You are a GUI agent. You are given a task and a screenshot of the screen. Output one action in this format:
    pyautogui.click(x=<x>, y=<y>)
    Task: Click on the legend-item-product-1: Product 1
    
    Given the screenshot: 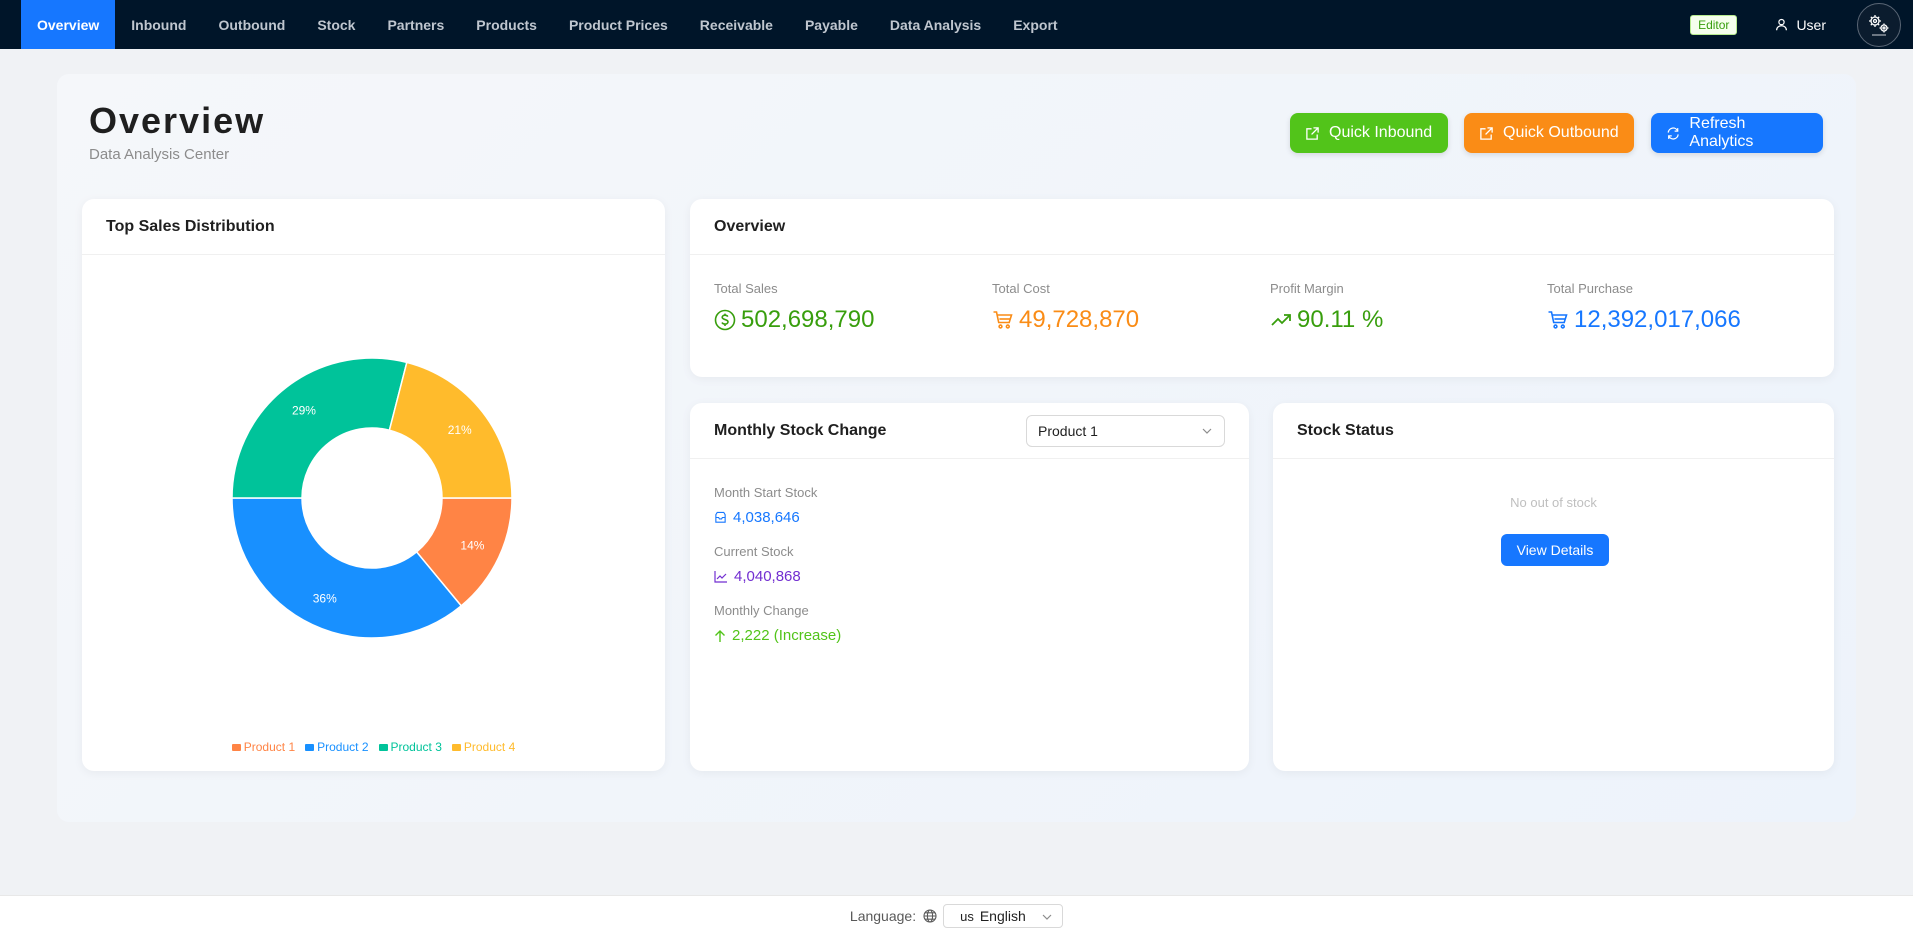 What is the action you would take?
    pyautogui.click(x=263, y=747)
    